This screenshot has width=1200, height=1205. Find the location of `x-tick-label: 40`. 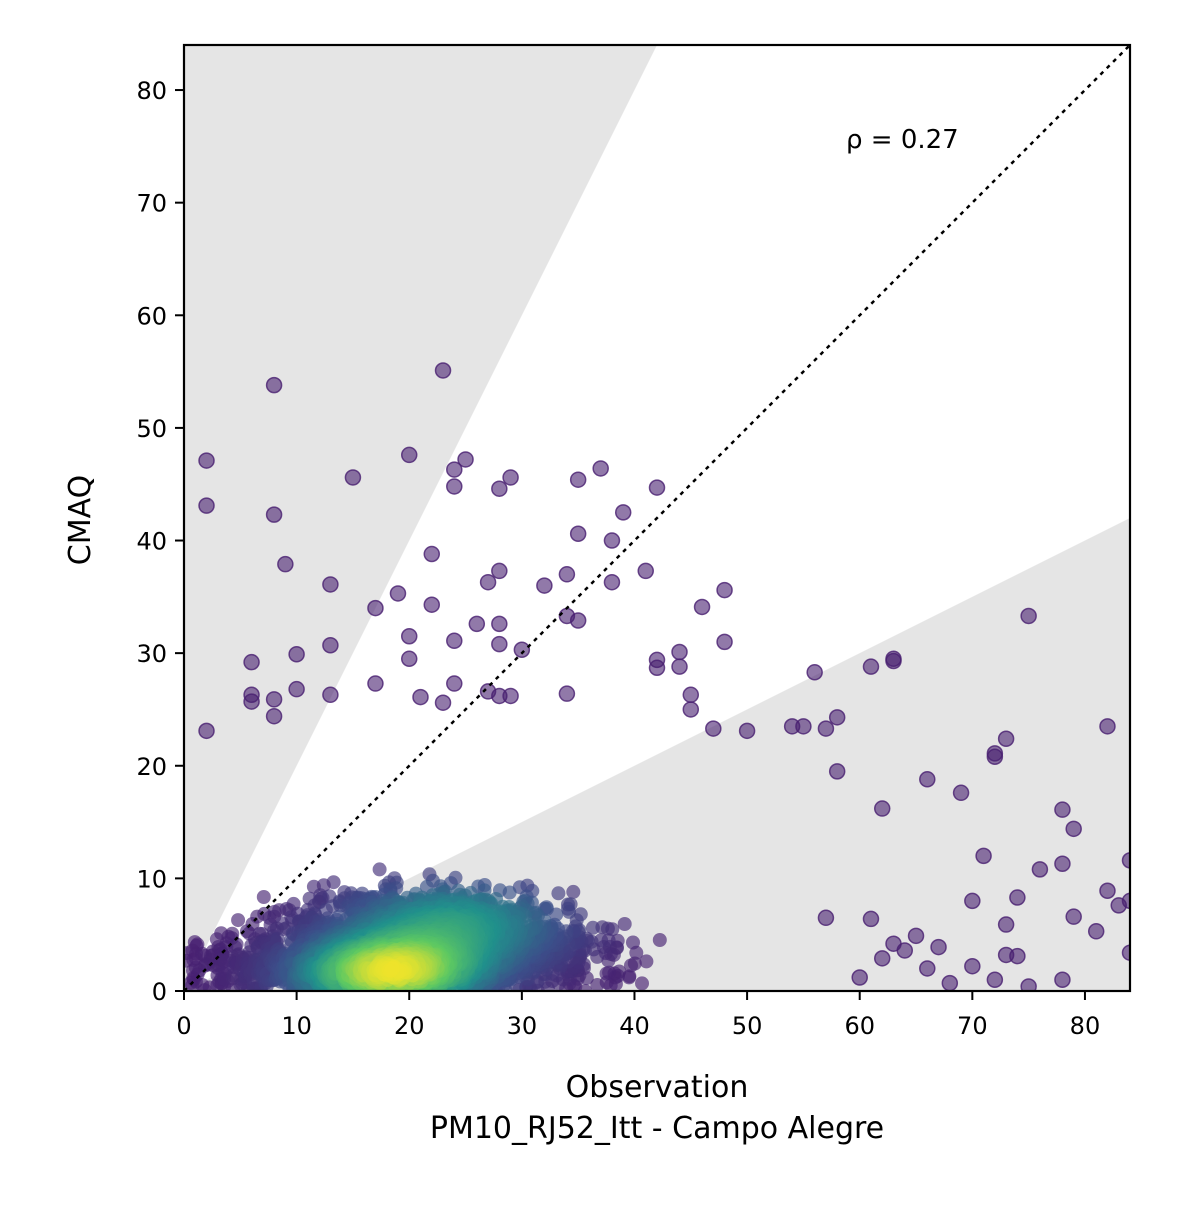

x-tick-label: 40 is located at coordinates (634, 1026).